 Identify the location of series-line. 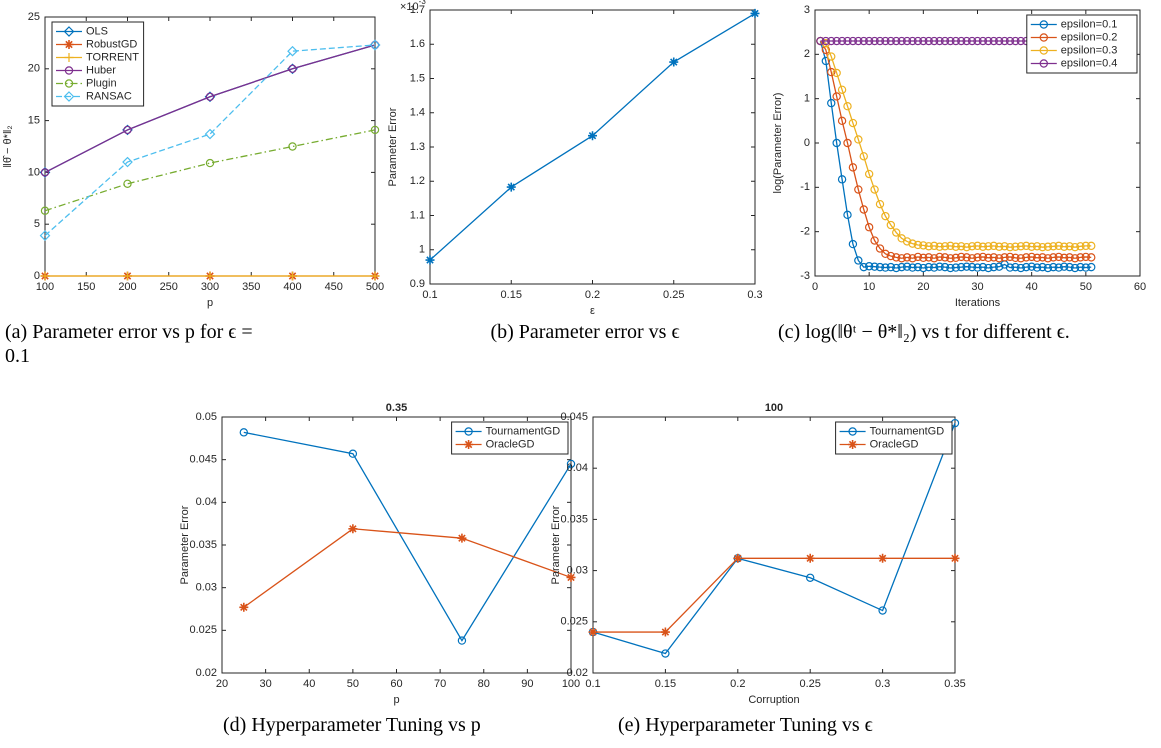
(210, 108).